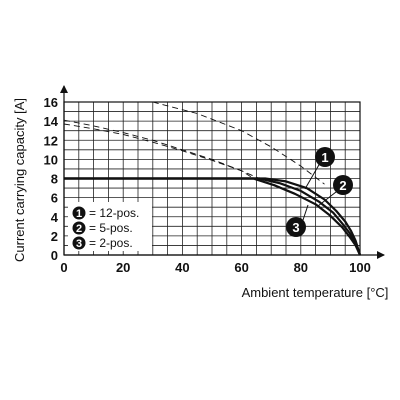 The width and height of the screenshot is (400, 400). Describe the element at coordinates (54, 198) in the screenshot. I see `y-tick-label: 6` at that location.